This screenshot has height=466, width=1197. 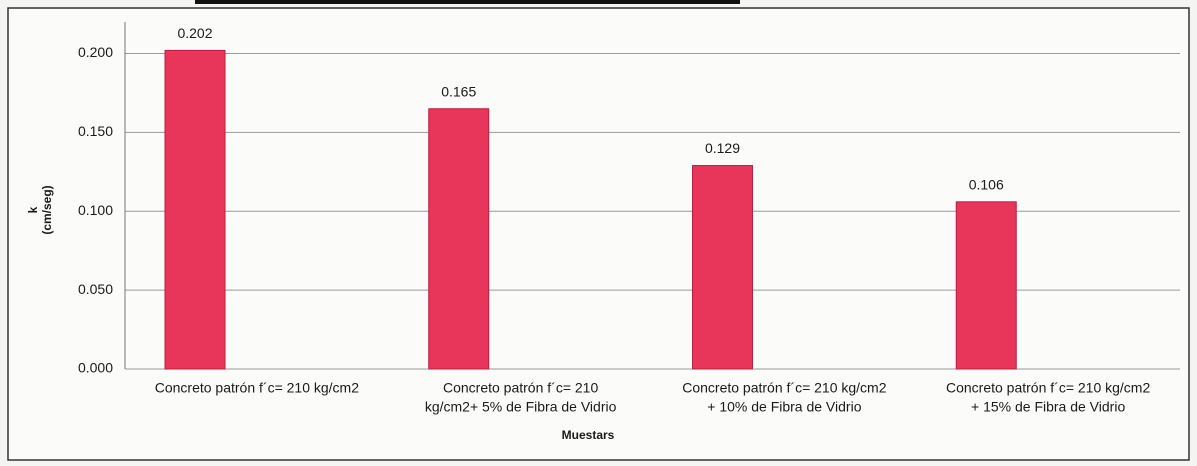 What do you see at coordinates (588, 435) in the screenshot?
I see `x-axis-label: Muestars` at bounding box center [588, 435].